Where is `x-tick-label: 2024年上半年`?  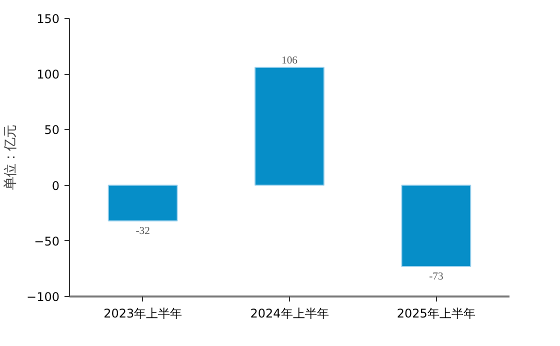
x-tick-label: 2024年上半年 is located at coordinates (289, 313).